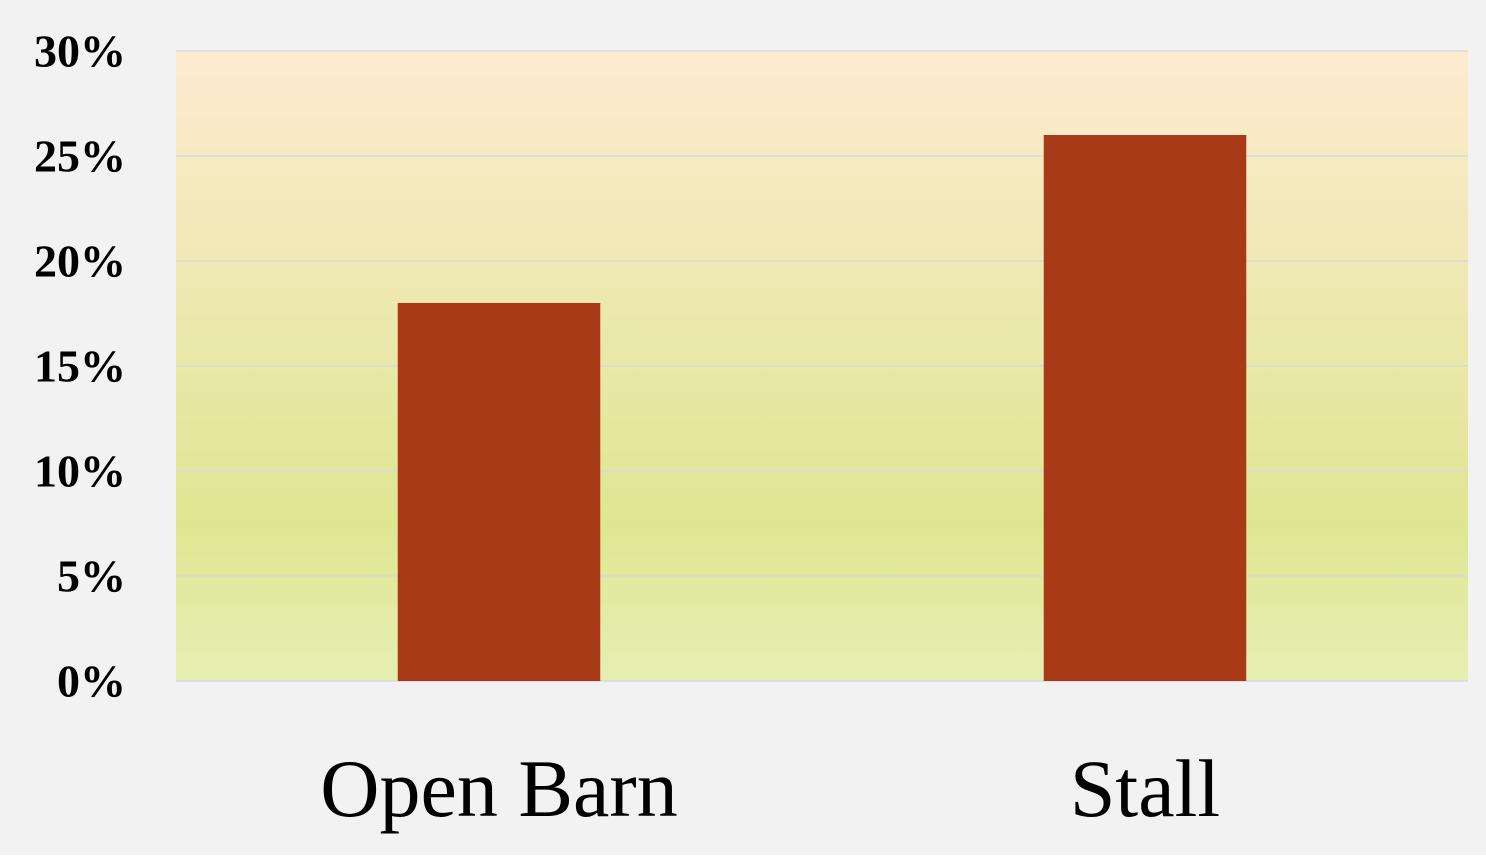 This screenshot has width=1486, height=860. I want to click on y-axis-tick-labels: 0% 5% 10% 15% 20% 25% 30%, so click(80, 366).